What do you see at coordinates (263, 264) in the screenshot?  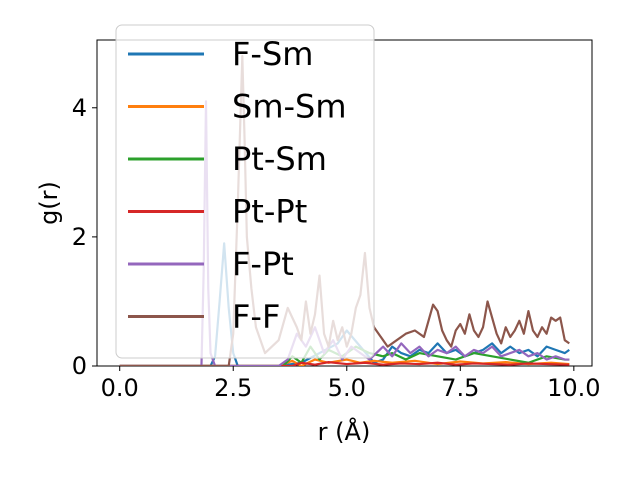 I see `legend-entry: F-Pt` at bounding box center [263, 264].